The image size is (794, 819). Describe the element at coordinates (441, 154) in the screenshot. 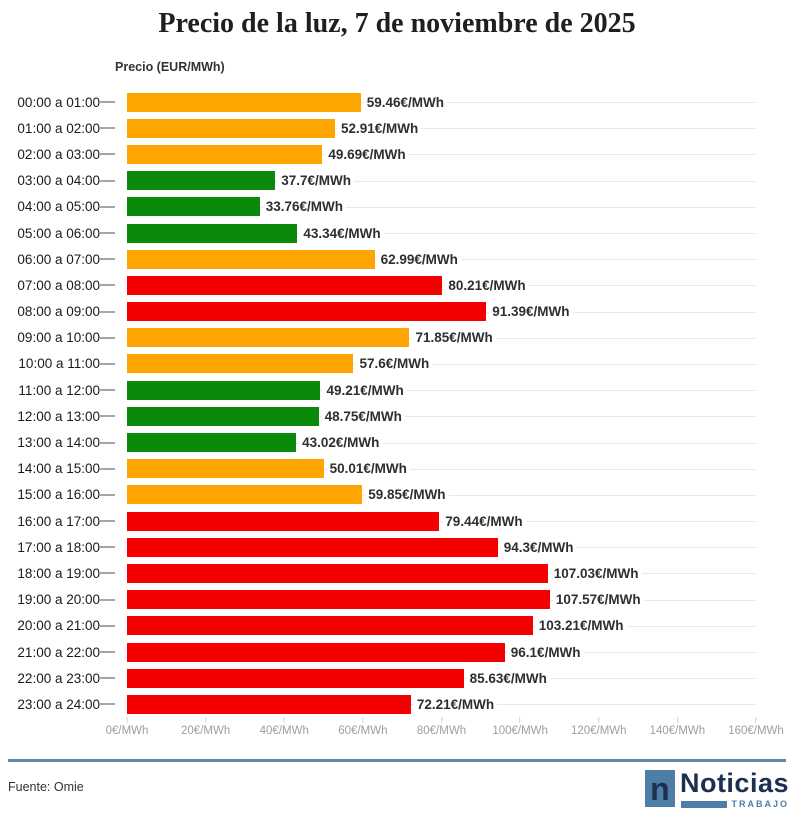

I see `plot-area: 49.69€/MWh` at that location.